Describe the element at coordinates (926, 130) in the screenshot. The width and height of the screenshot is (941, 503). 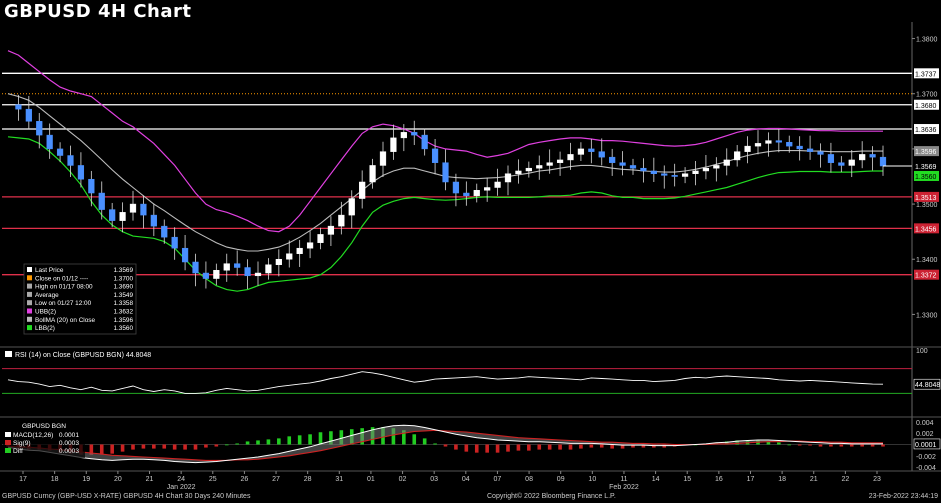
I see `level-label: 1.3636` at that location.